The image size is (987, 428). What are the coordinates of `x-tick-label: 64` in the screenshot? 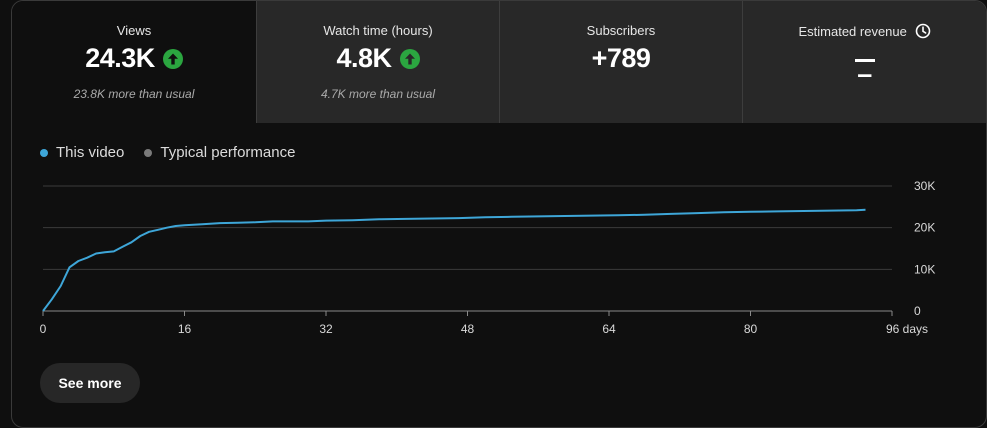 It's located at (609, 329).